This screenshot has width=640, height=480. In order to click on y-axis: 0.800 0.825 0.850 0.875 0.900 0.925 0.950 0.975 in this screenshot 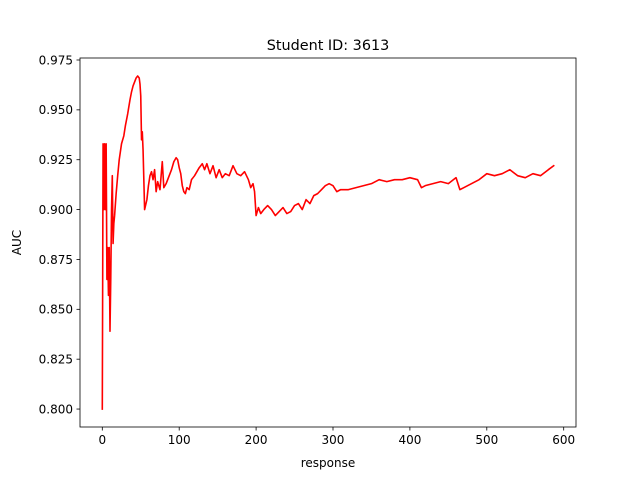, I will do `click(59, 234)`.